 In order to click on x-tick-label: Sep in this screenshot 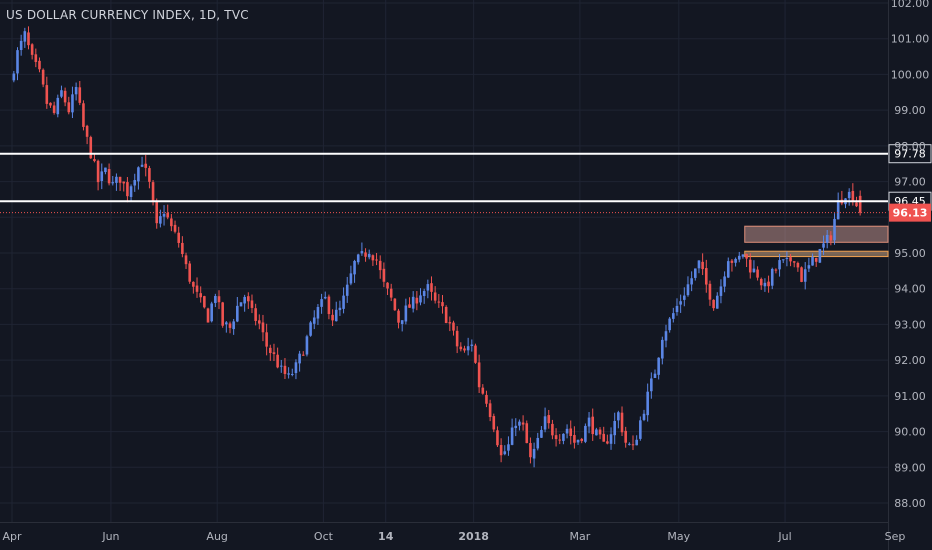, I will do `click(895, 536)`.